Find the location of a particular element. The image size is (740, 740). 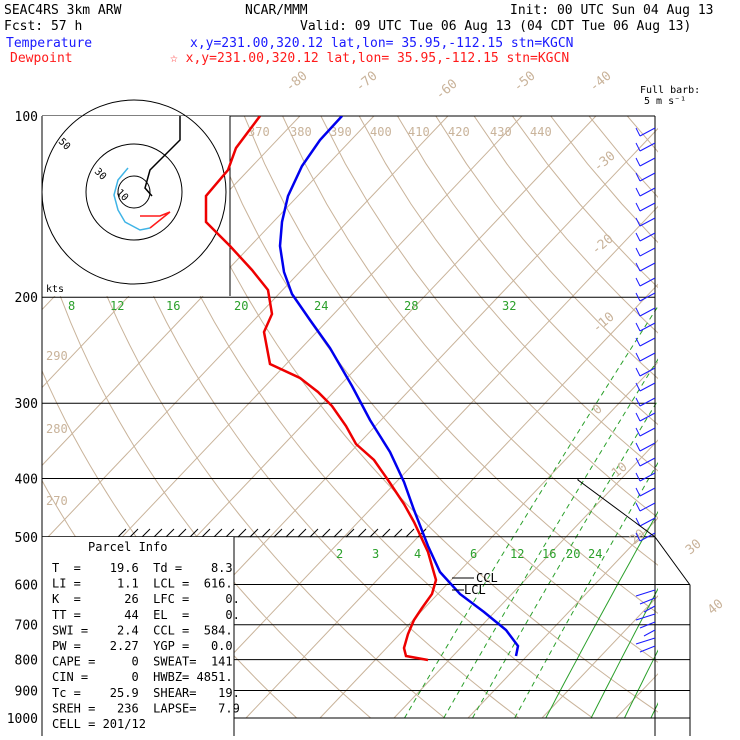

parcel-info-row: SREH = 236 LAPSE= 7.9 is located at coordinates (146, 708).